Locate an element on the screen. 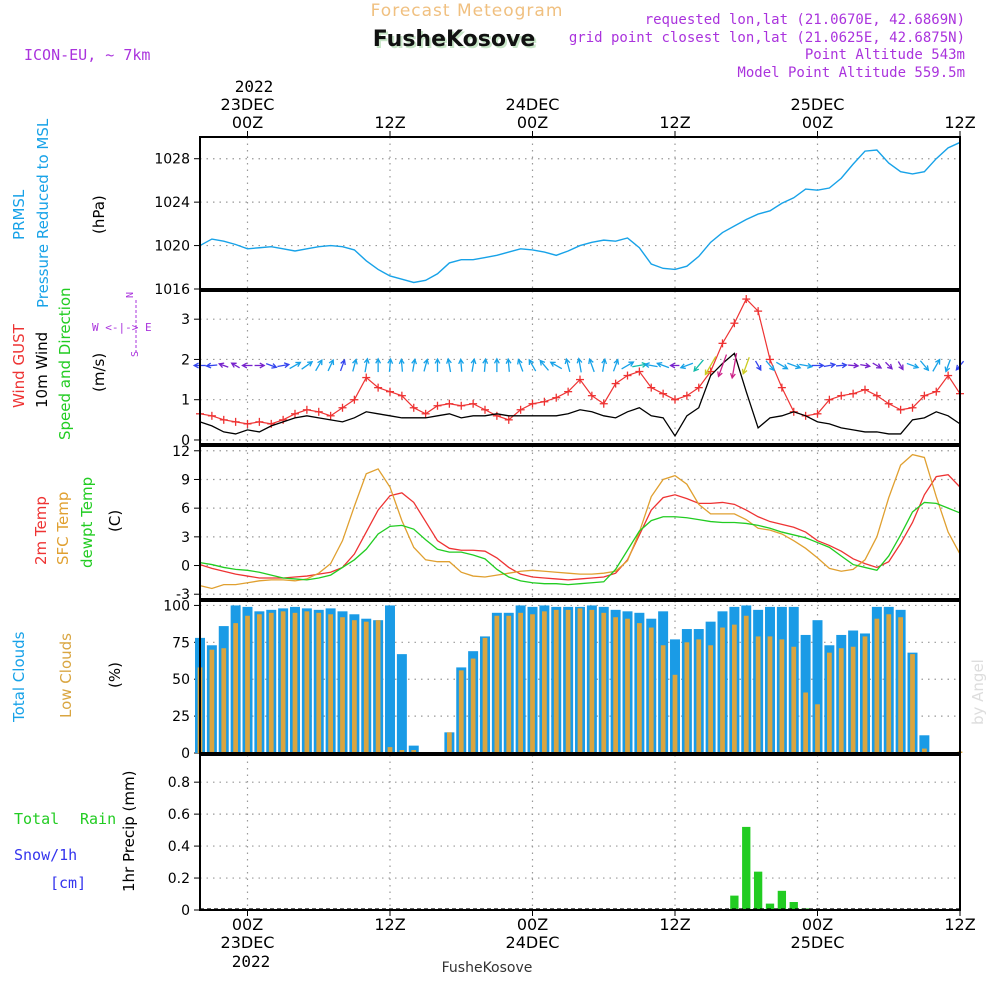 This screenshot has width=1000, height=1000. dewpt-temp-line is located at coordinates (580, 543).